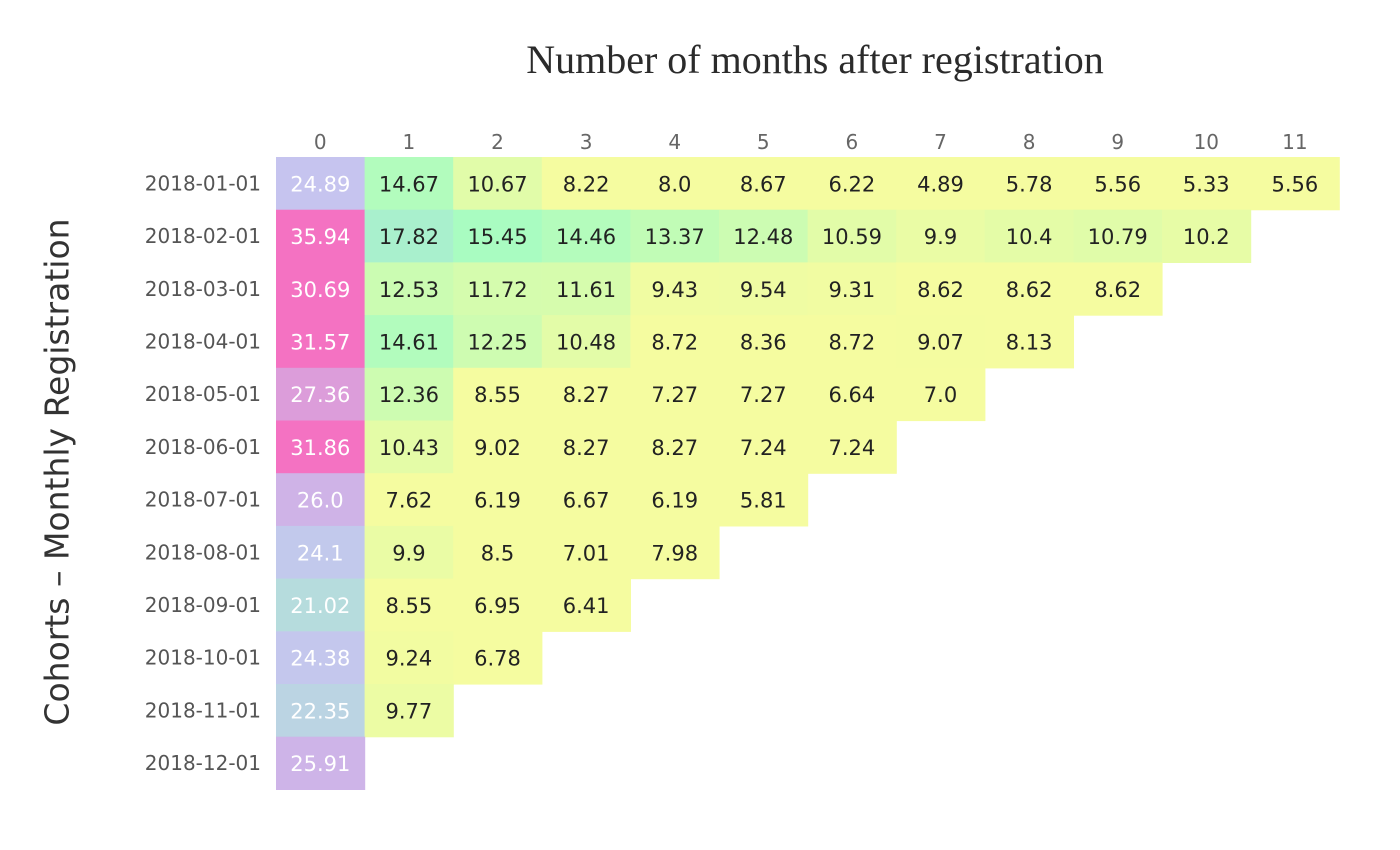 The width and height of the screenshot is (1400, 850). What do you see at coordinates (203, 500) in the screenshot?
I see `y-tick-label: 2018-07-01` at bounding box center [203, 500].